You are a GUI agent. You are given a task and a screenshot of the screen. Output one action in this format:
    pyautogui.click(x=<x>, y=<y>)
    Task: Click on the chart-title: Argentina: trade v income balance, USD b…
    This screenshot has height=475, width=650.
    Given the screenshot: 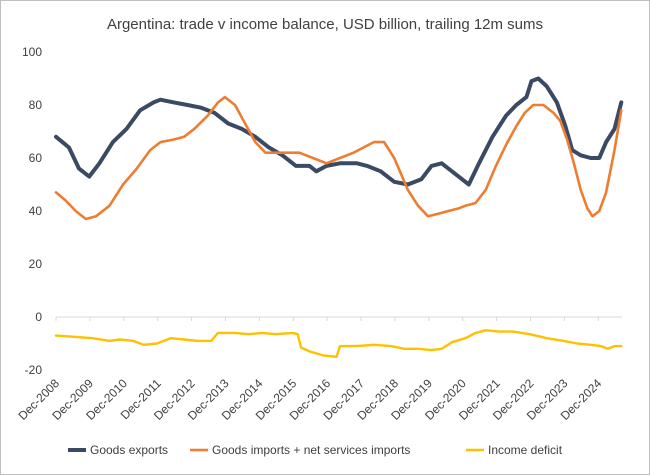 What is the action you would take?
    pyautogui.click(x=325, y=24)
    